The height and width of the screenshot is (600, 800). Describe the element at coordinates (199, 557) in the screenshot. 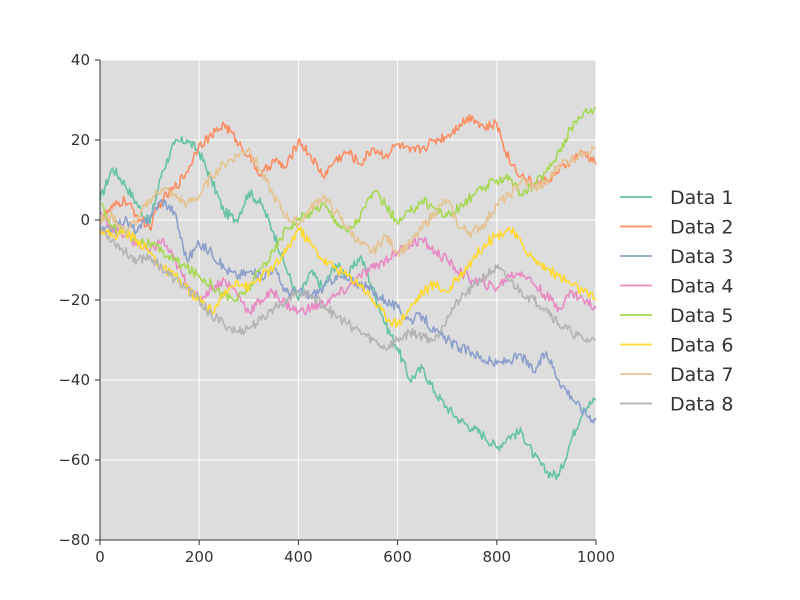

I see `x-tick-label: 200` at that location.